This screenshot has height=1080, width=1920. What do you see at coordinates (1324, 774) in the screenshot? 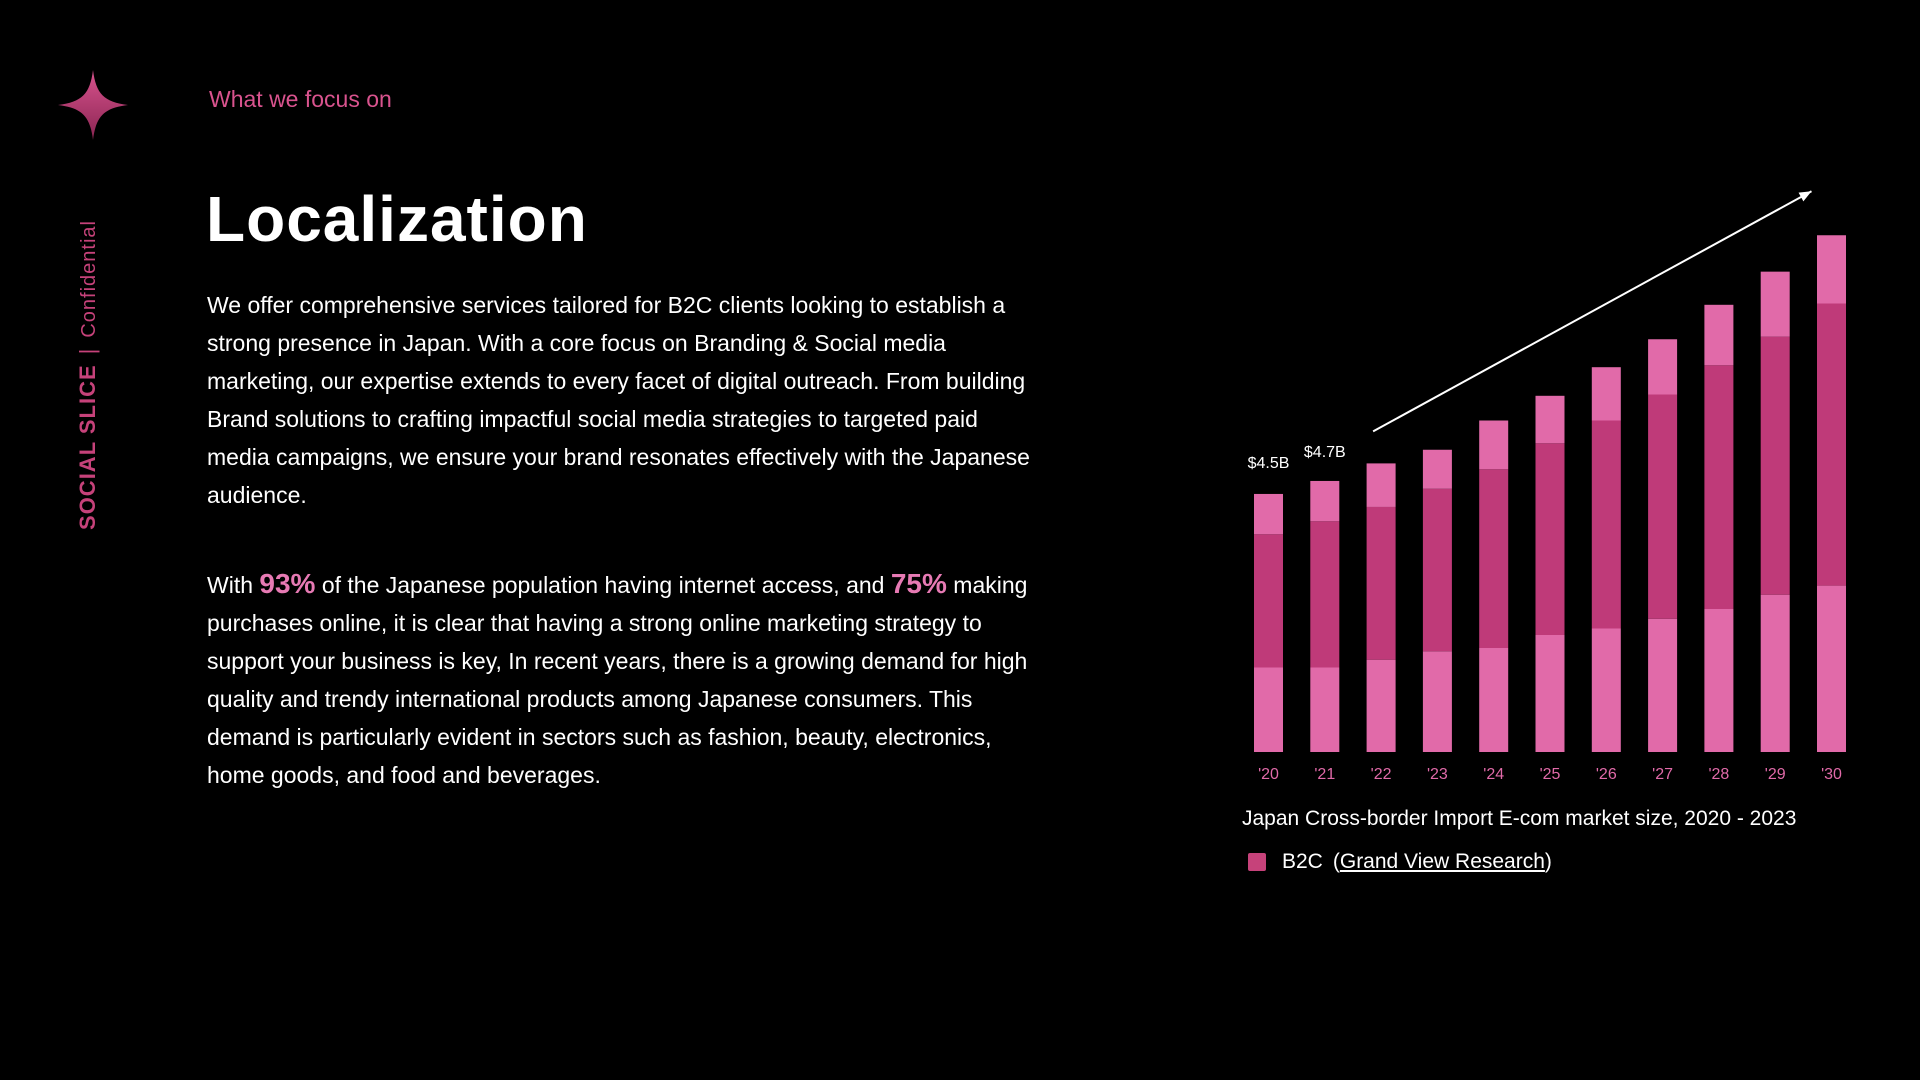
I see `x-tick-label: '21` at bounding box center [1324, 774].